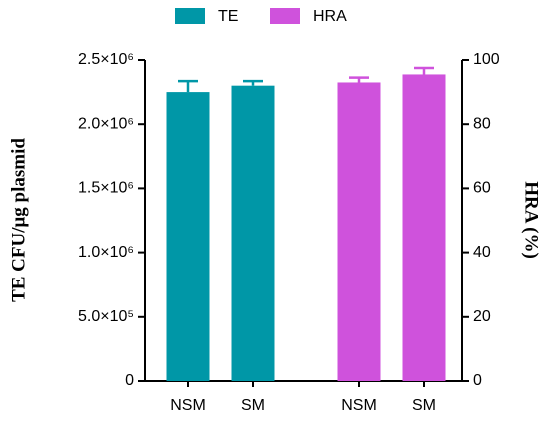 The image size is (550, 425). Describe the element at coordinates (330, 16) in the screenshot. I see `legend-label: HRA` at that location.